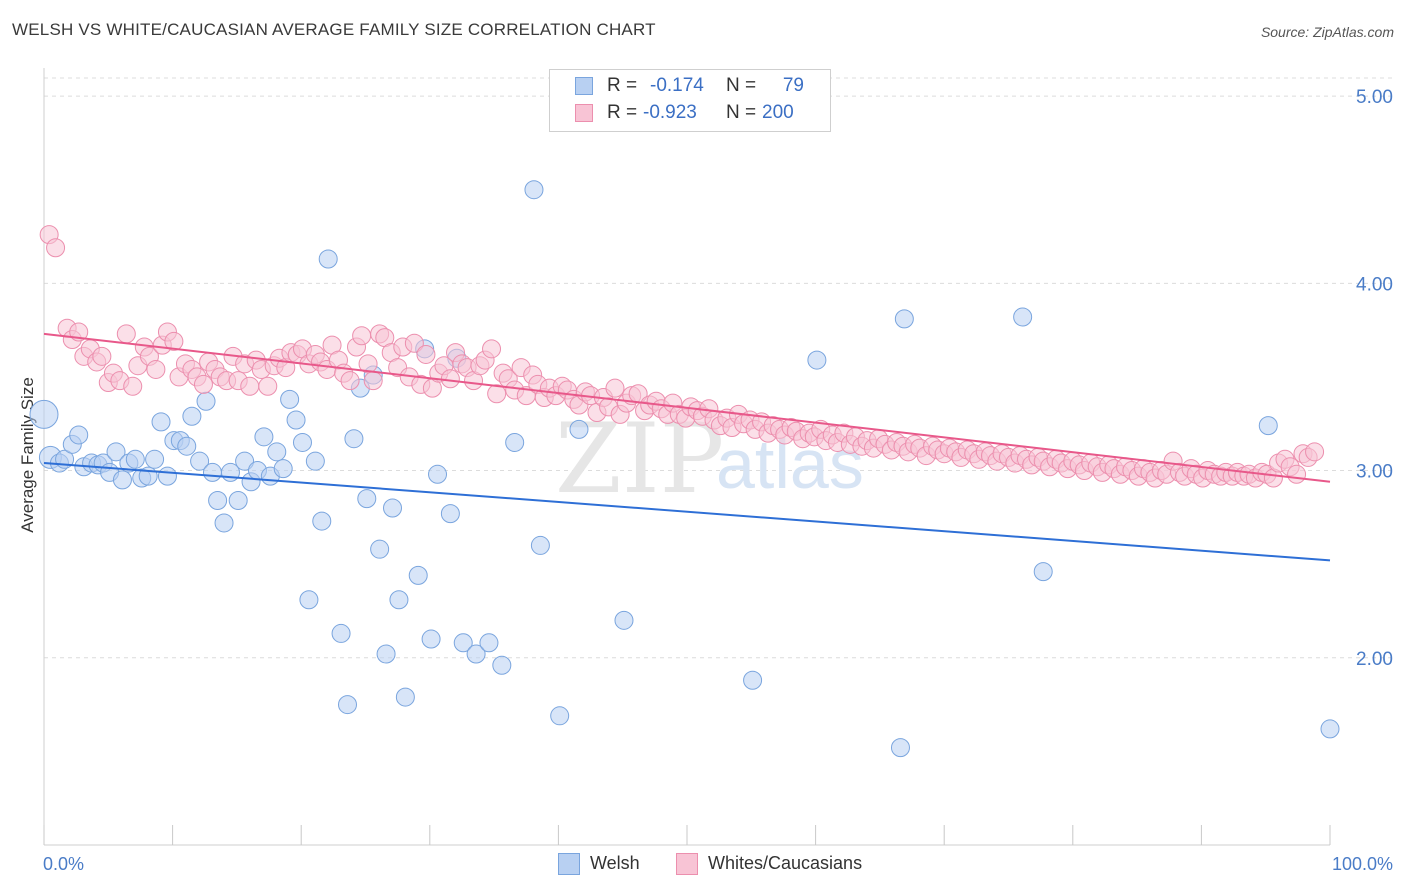 The height and width of the screenshot is (892, 1406). Describe the element at coordinates (569, 864) in the screenshot. I see `legend-welsh-swatch` at that location.